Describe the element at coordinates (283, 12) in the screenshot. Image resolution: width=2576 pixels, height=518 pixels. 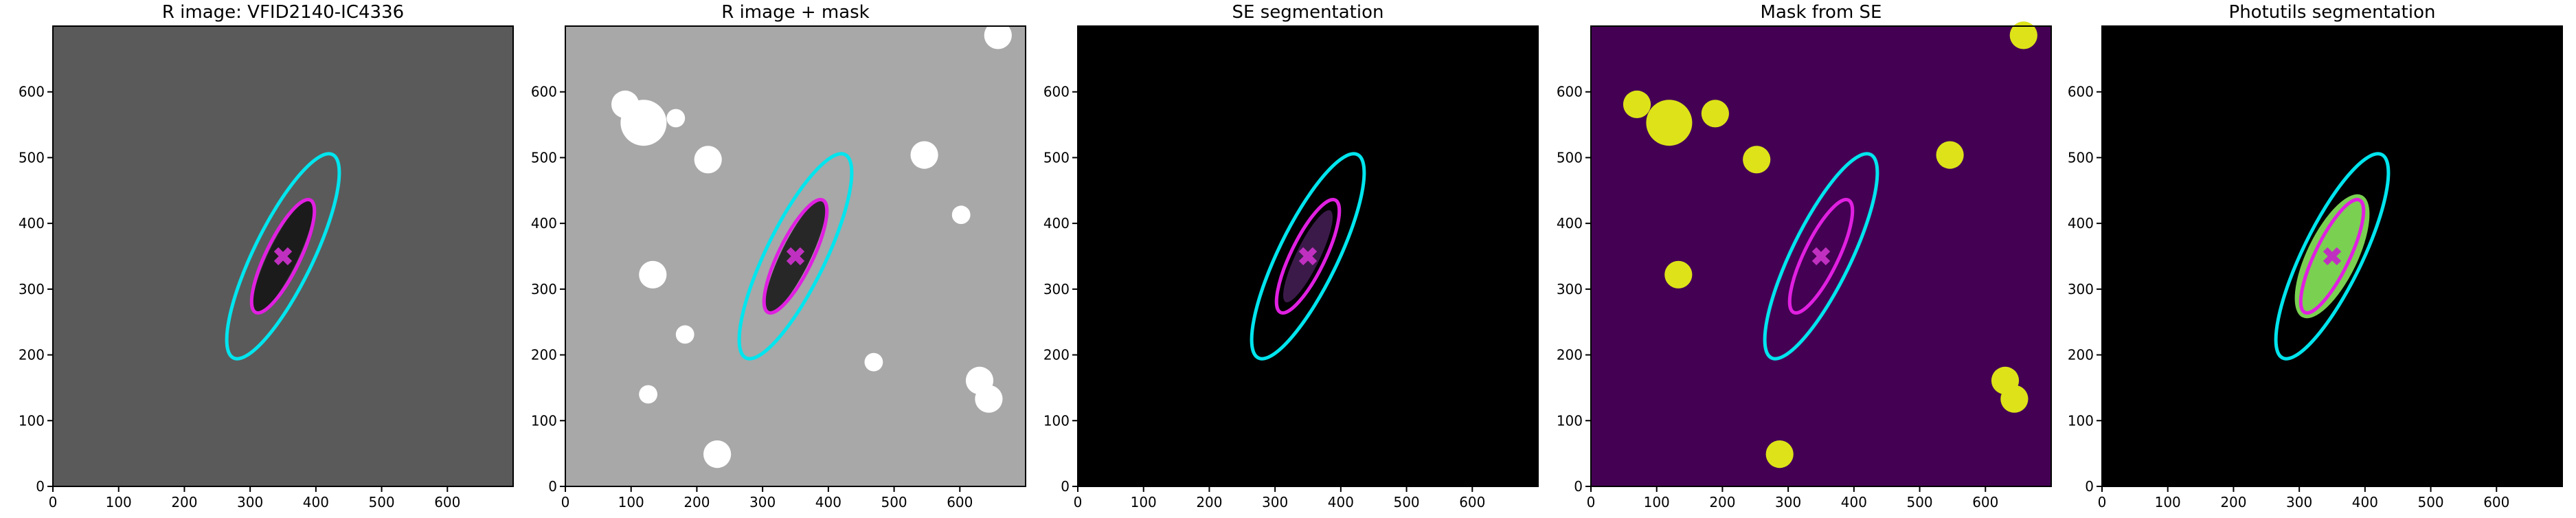
I see `panel-title: R image: VFID2140-IC4336` at that location.